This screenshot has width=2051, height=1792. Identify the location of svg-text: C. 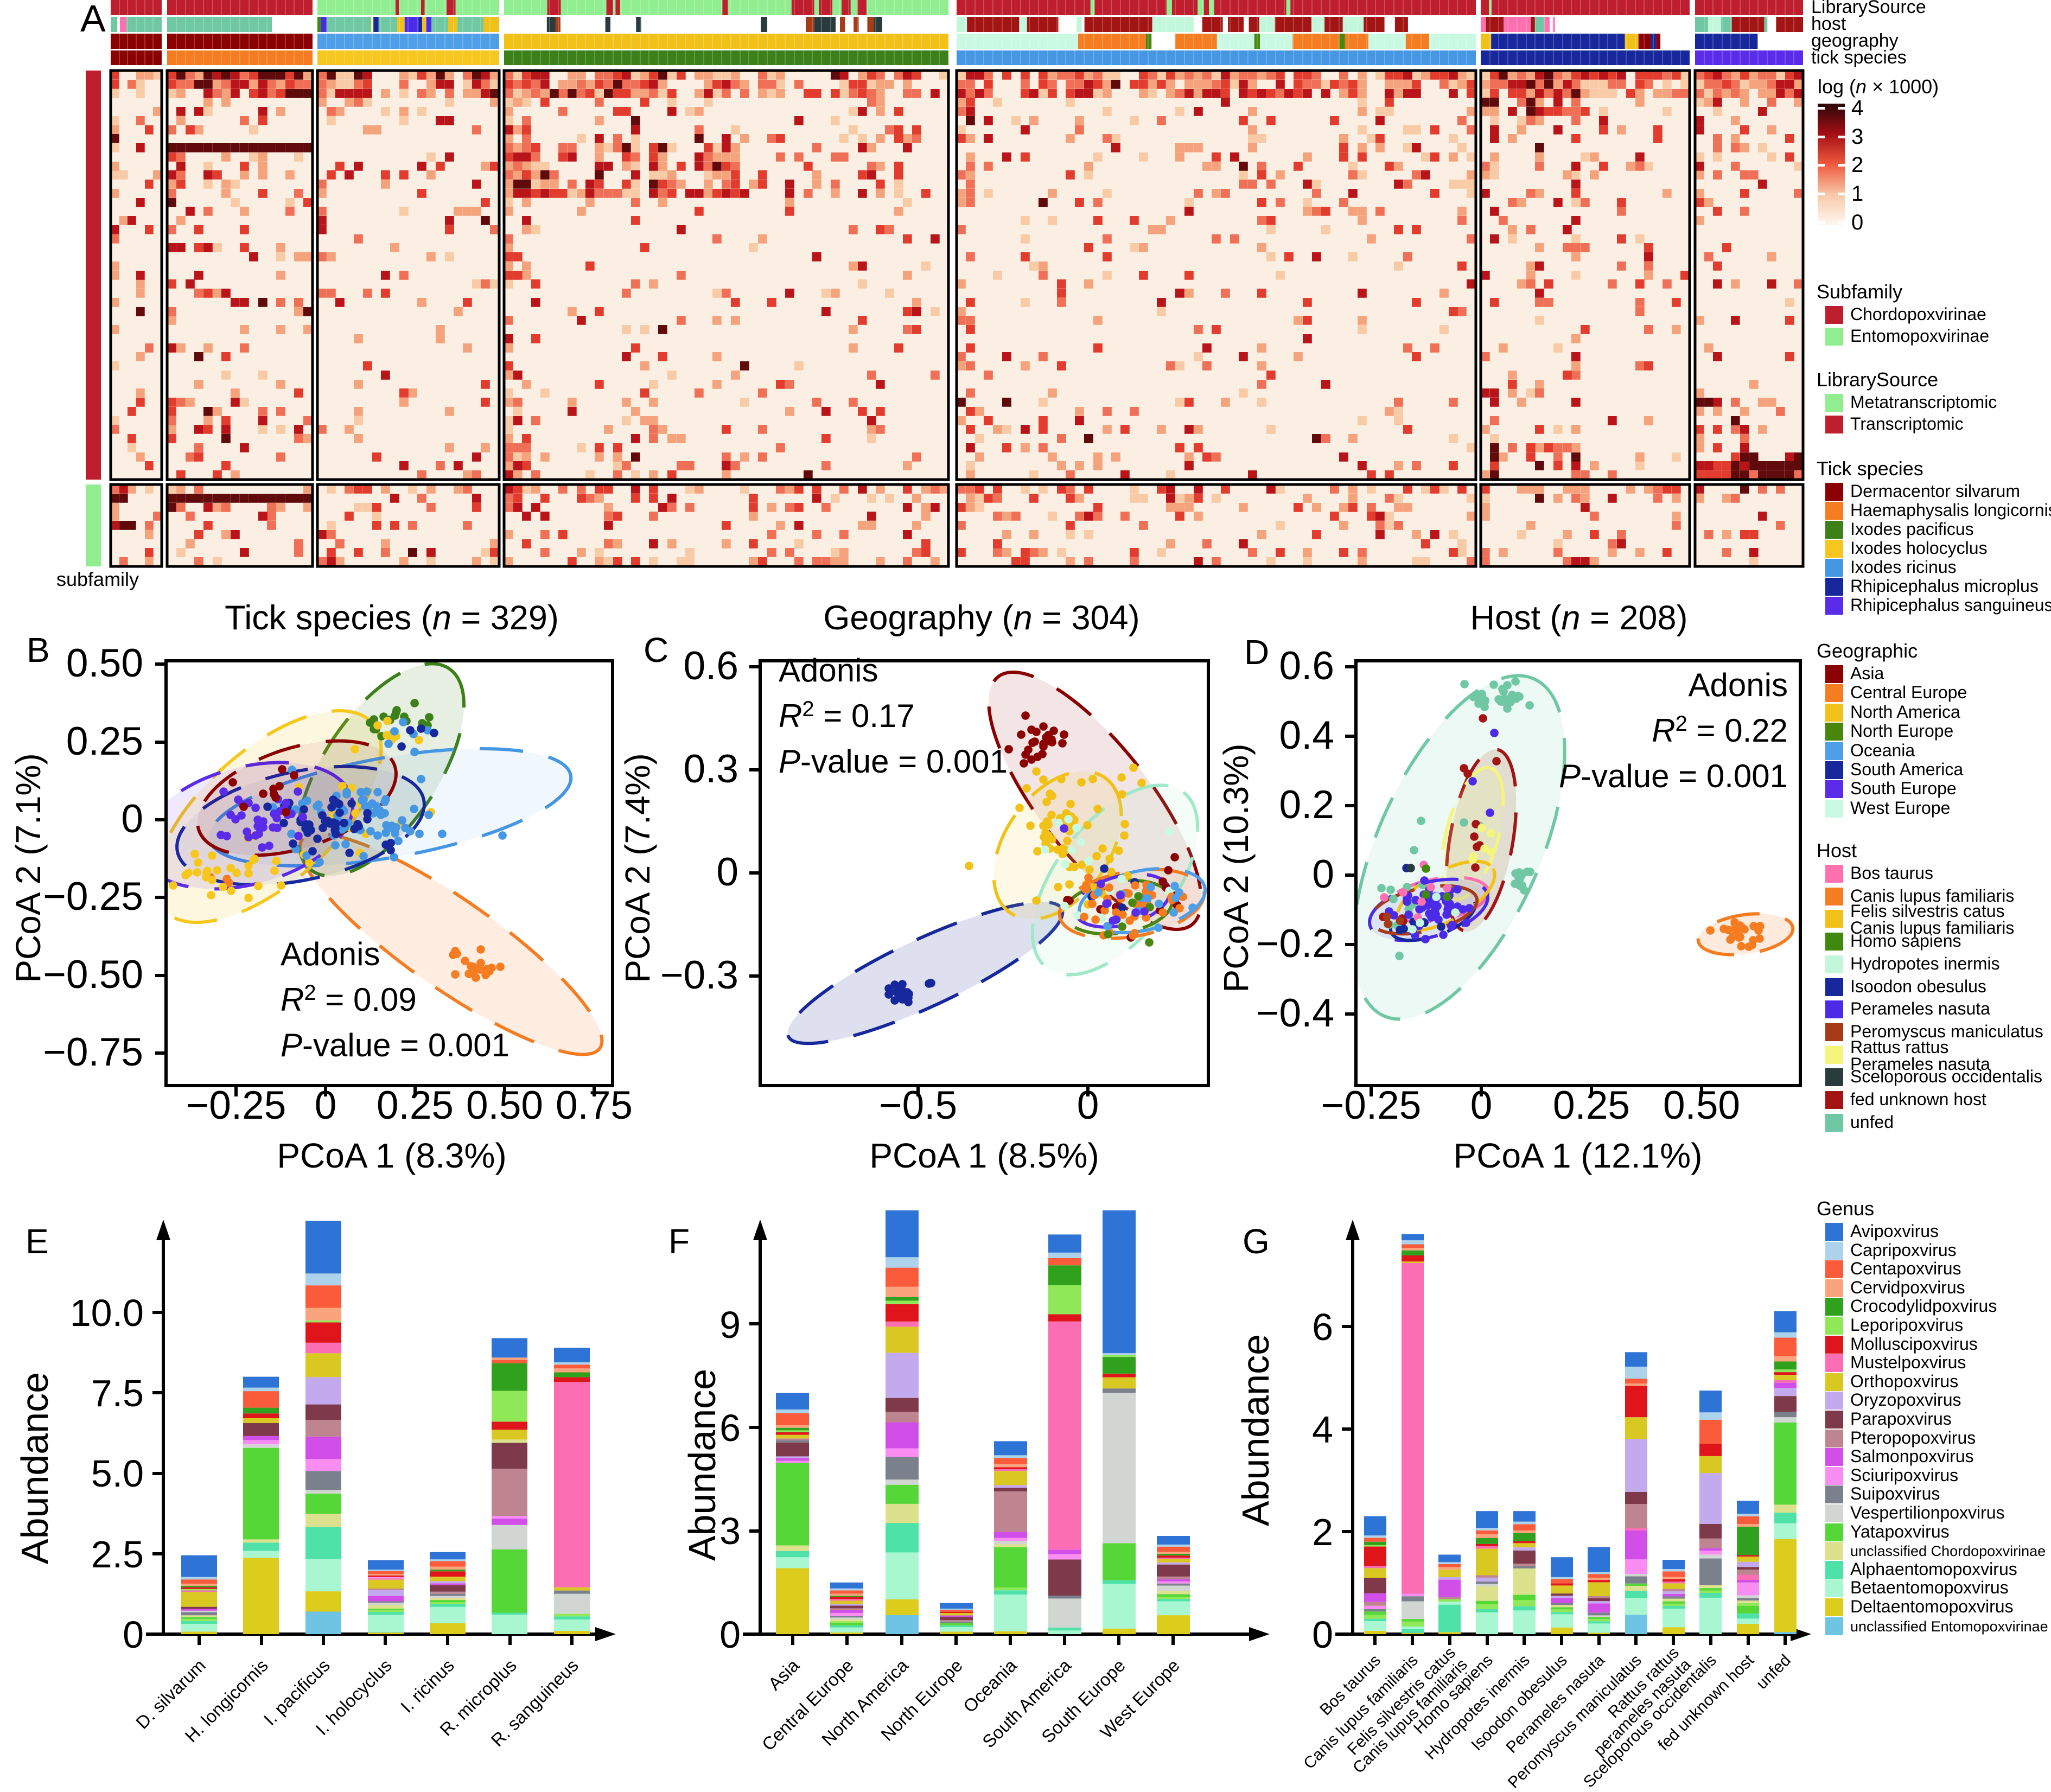
(656, 649).